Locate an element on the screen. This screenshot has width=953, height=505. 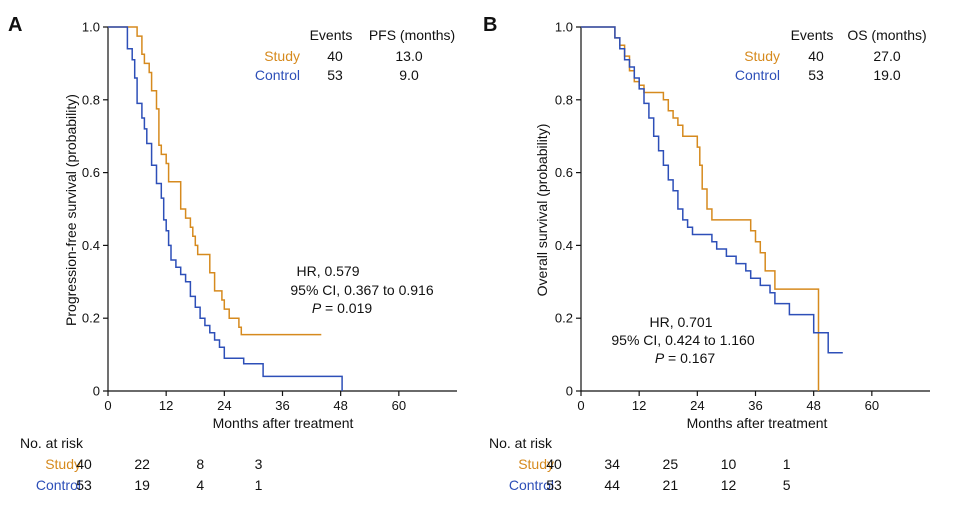
p-text-a: P = 0.019 is located at coordinates (342, 308).